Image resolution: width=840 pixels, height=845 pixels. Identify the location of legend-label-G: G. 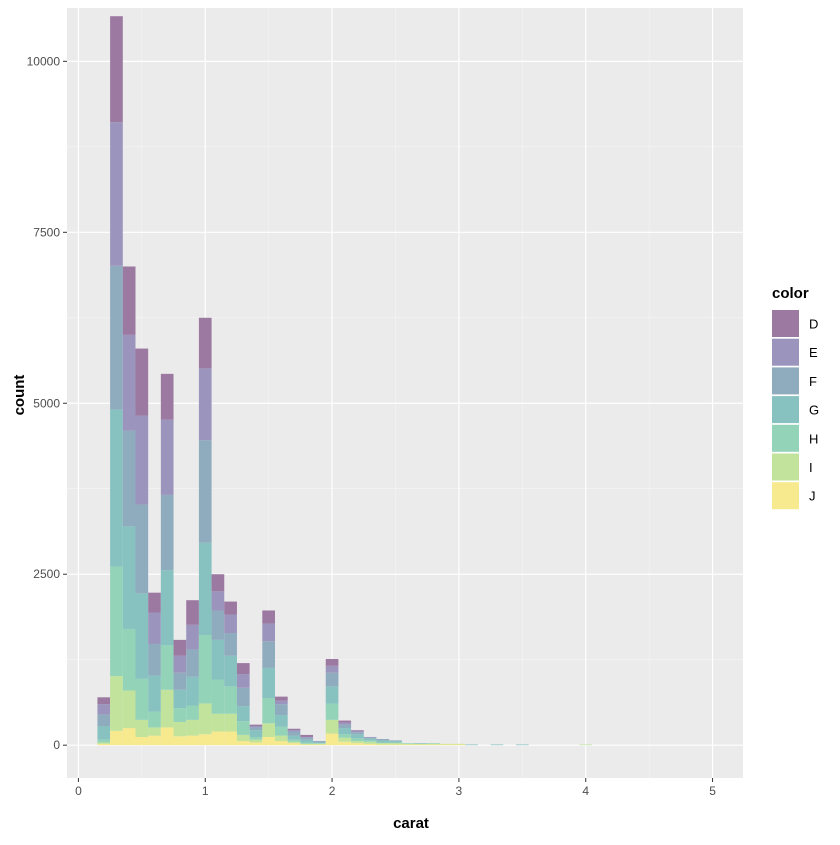
(814, 410).